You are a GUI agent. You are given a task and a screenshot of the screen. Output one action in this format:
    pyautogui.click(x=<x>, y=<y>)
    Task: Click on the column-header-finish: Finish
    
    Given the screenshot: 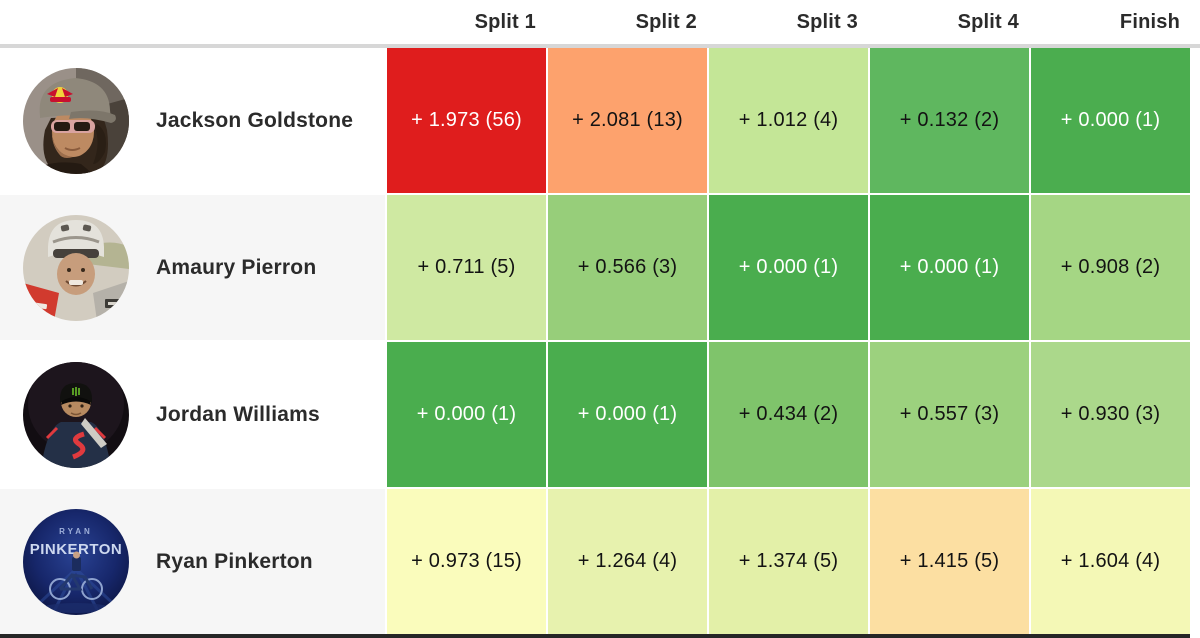 What is the action you would take?
    pyautogui.click(x=1149, y=21)
    